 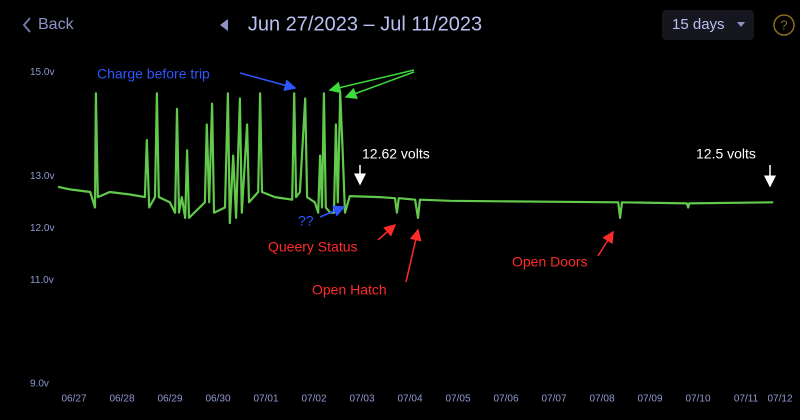 I want to click on x-tick-label: 06/27, so click(x=73, y=399).